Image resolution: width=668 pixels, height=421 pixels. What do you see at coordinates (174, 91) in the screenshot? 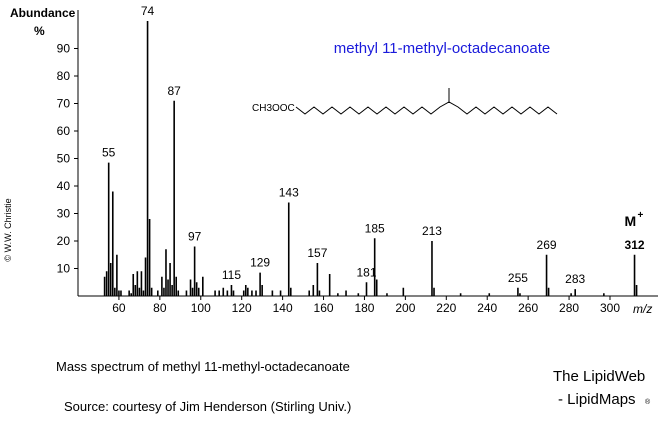
I see `peak-label: 87` at bounding box center [174, 91].